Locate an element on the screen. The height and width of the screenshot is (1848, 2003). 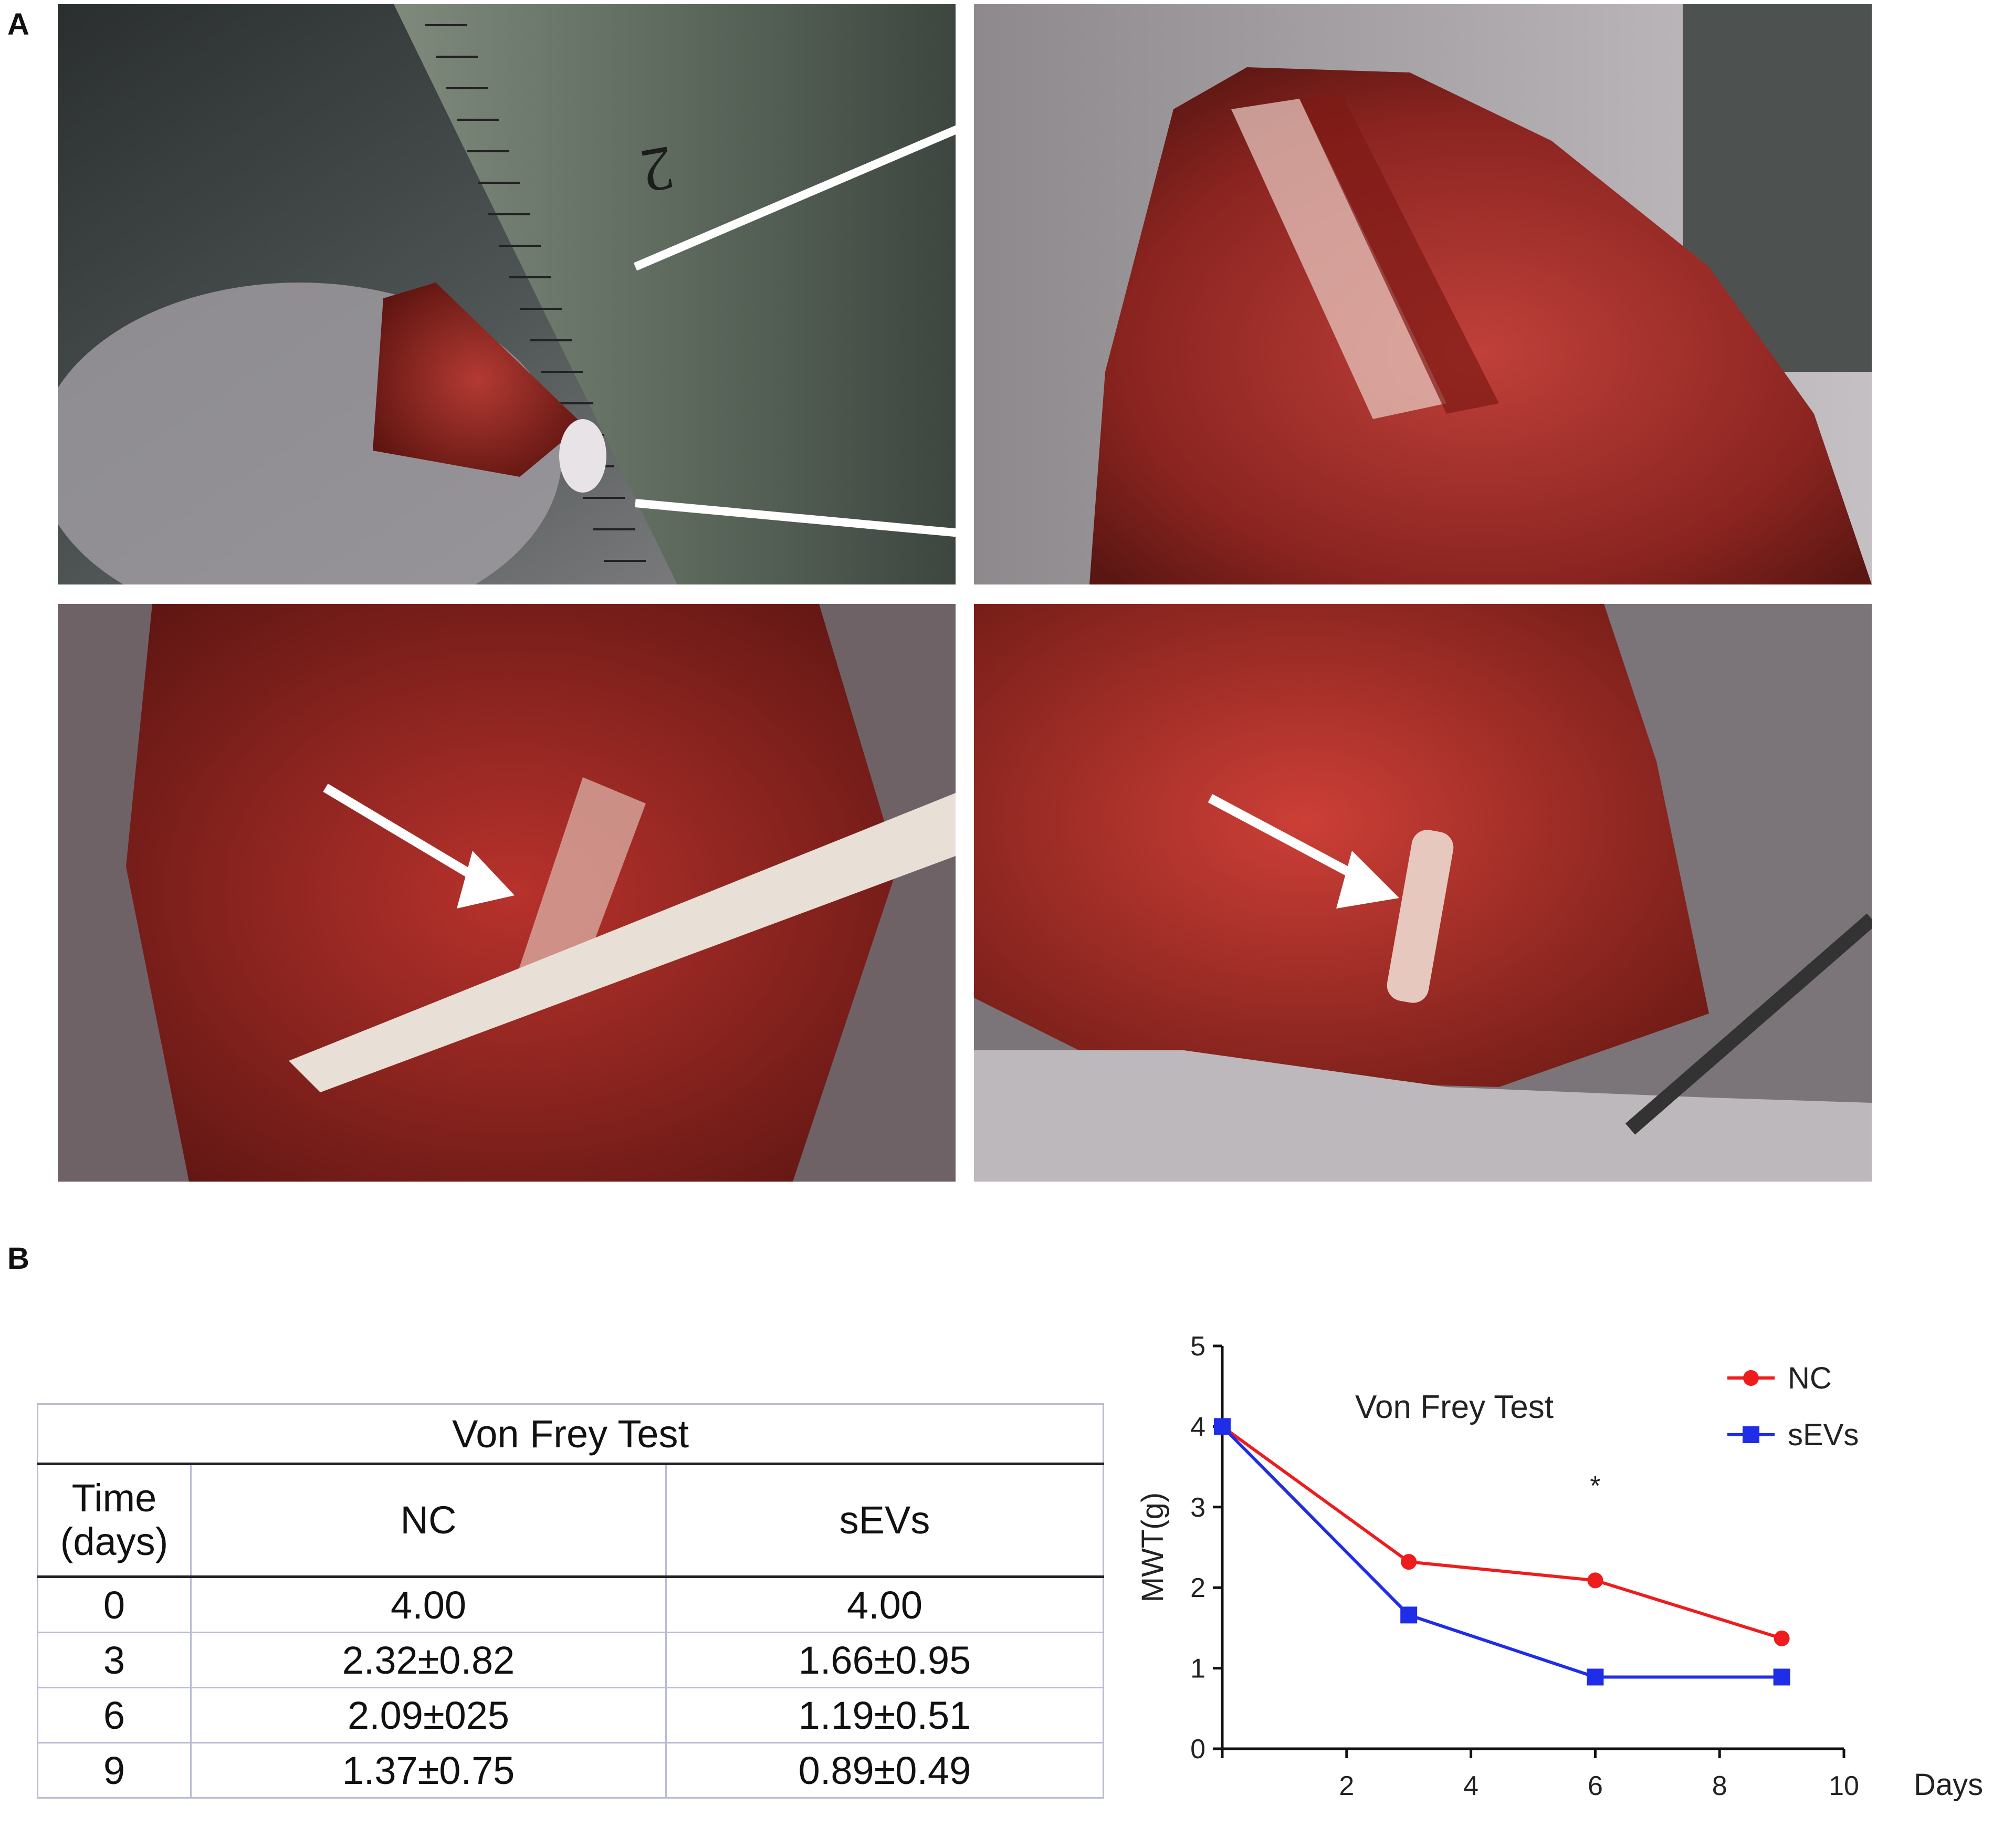
chart-series is located at coordinates (1502, 1552).